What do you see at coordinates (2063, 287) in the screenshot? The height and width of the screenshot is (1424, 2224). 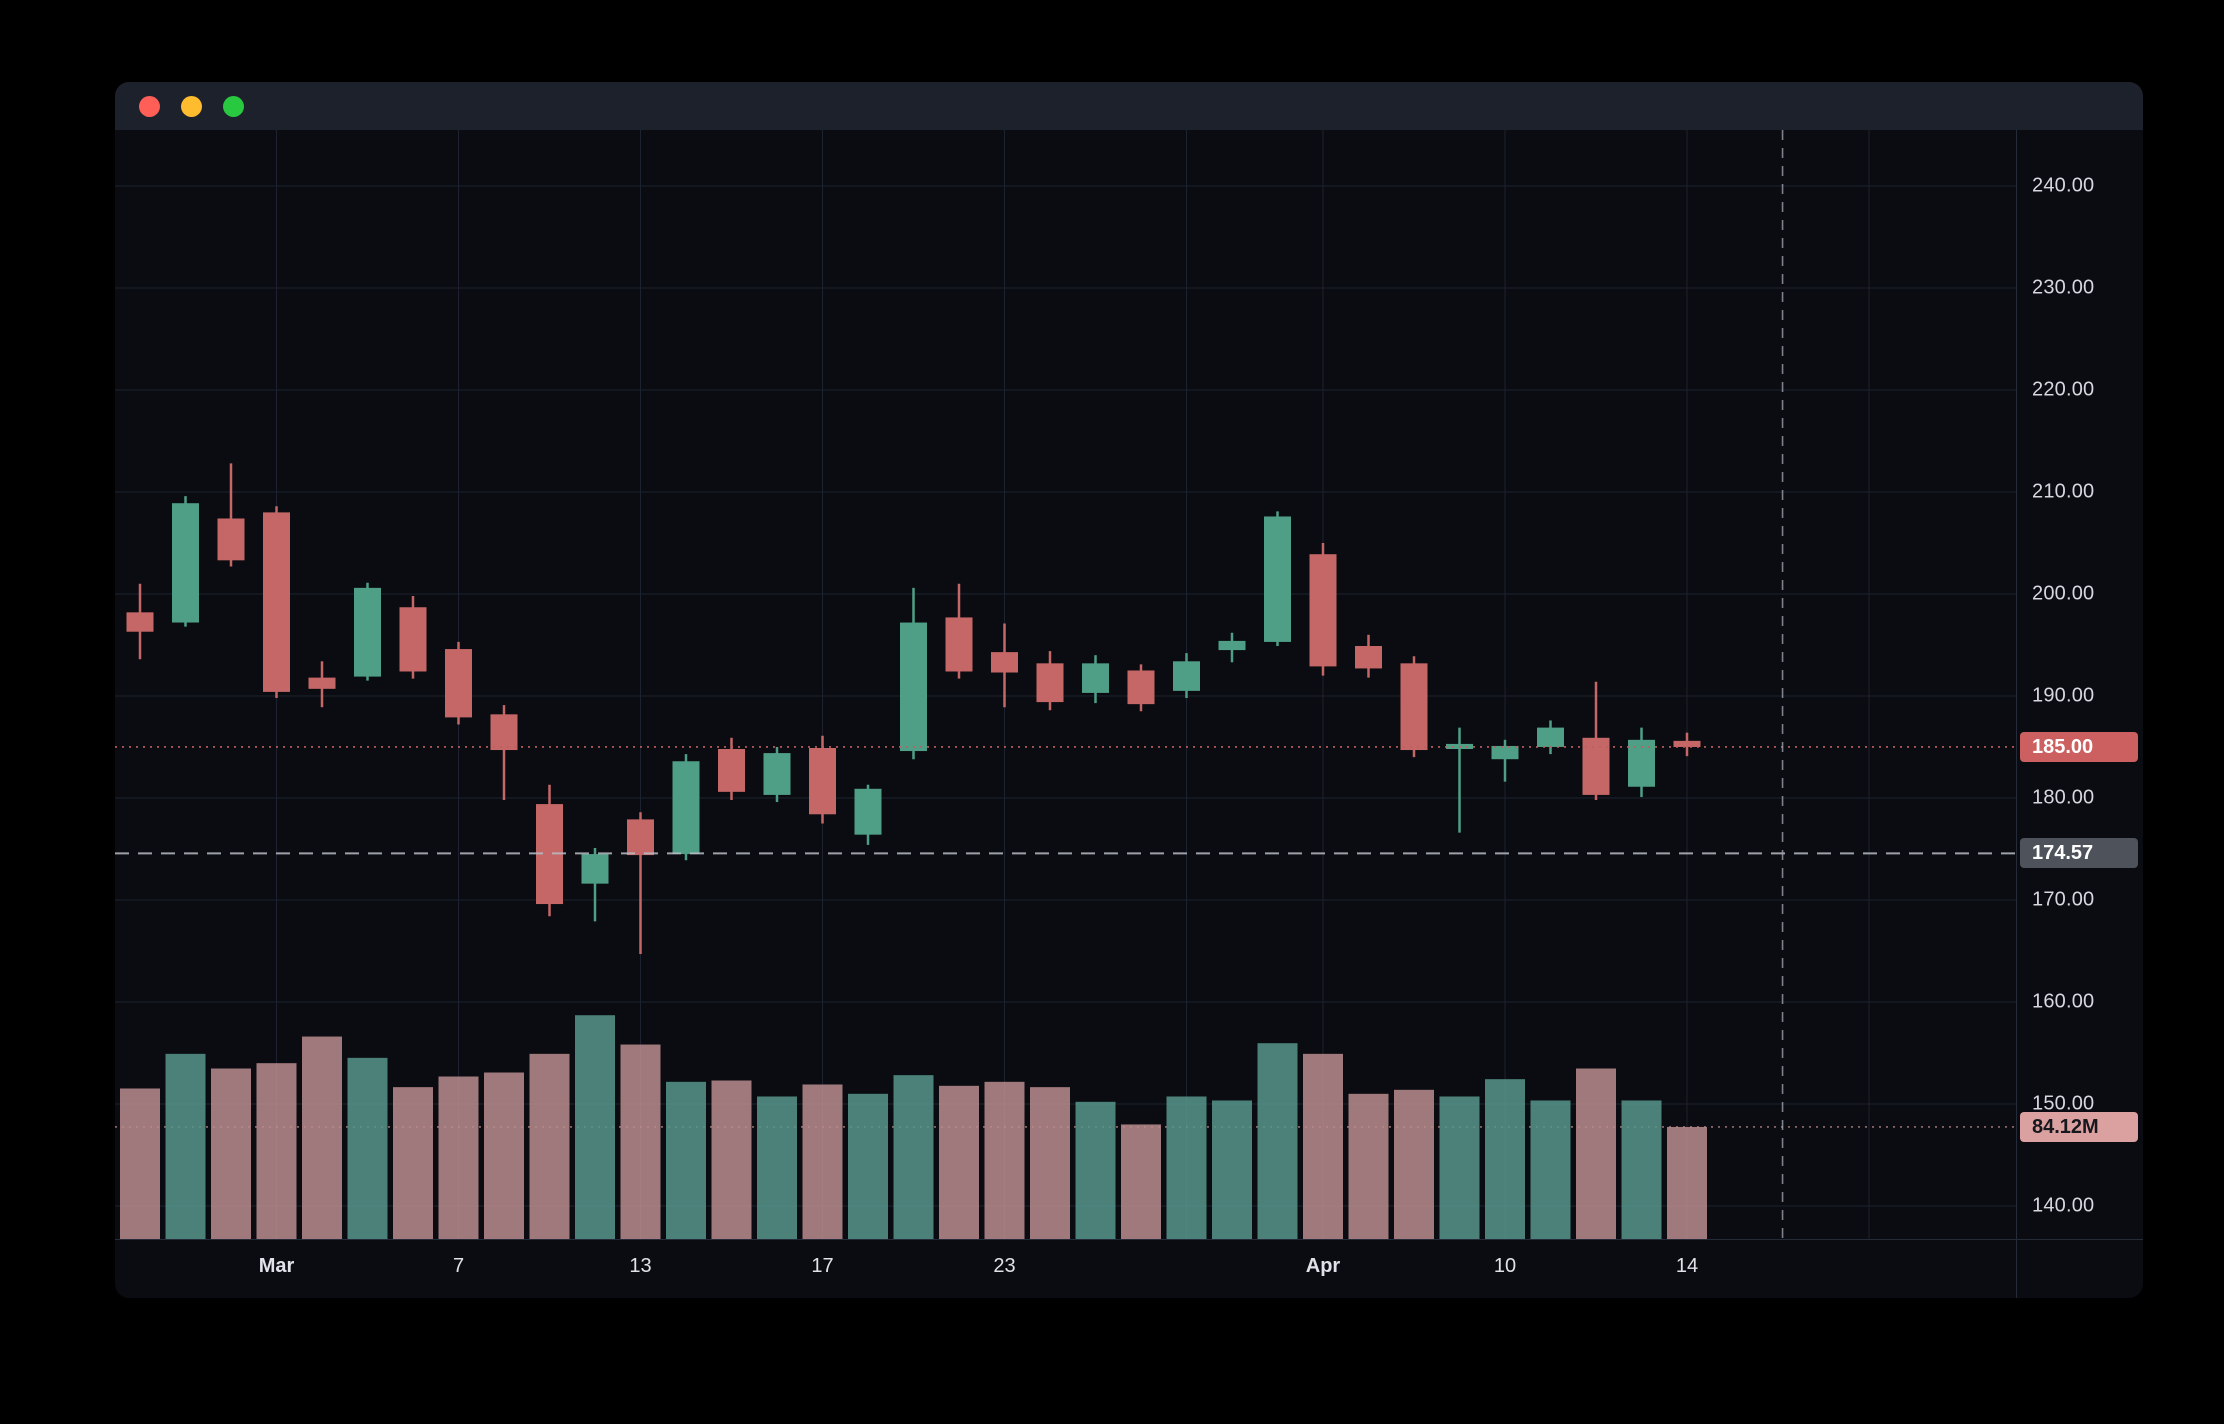 I see `price-axis-label: 230.00` at bounding box center [2063, 287].